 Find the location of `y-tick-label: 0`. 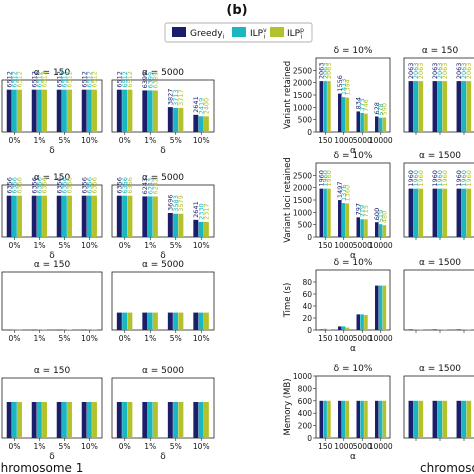

y-tick-label: 0 is located at coordinates (309, 330).